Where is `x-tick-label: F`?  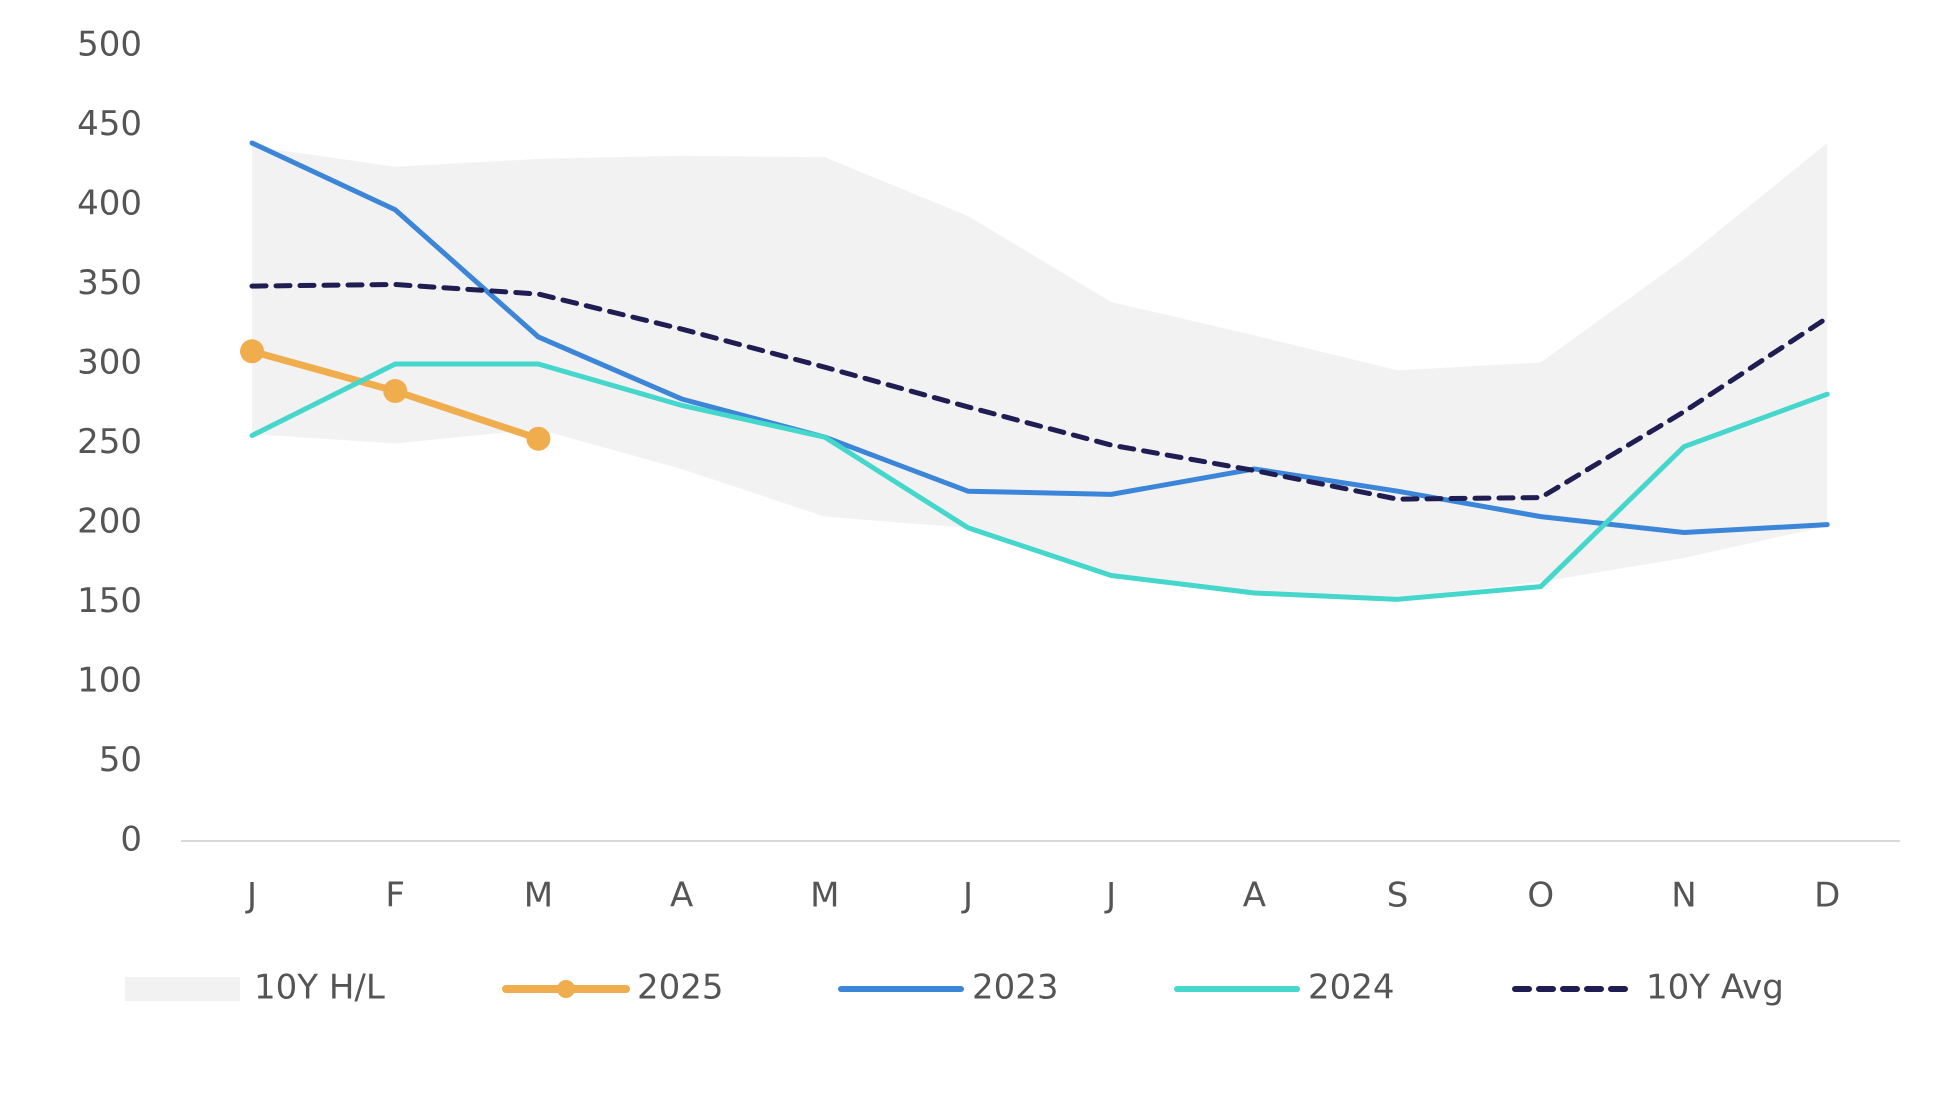
x-tick-label: F is located at coordinates (395, 896).